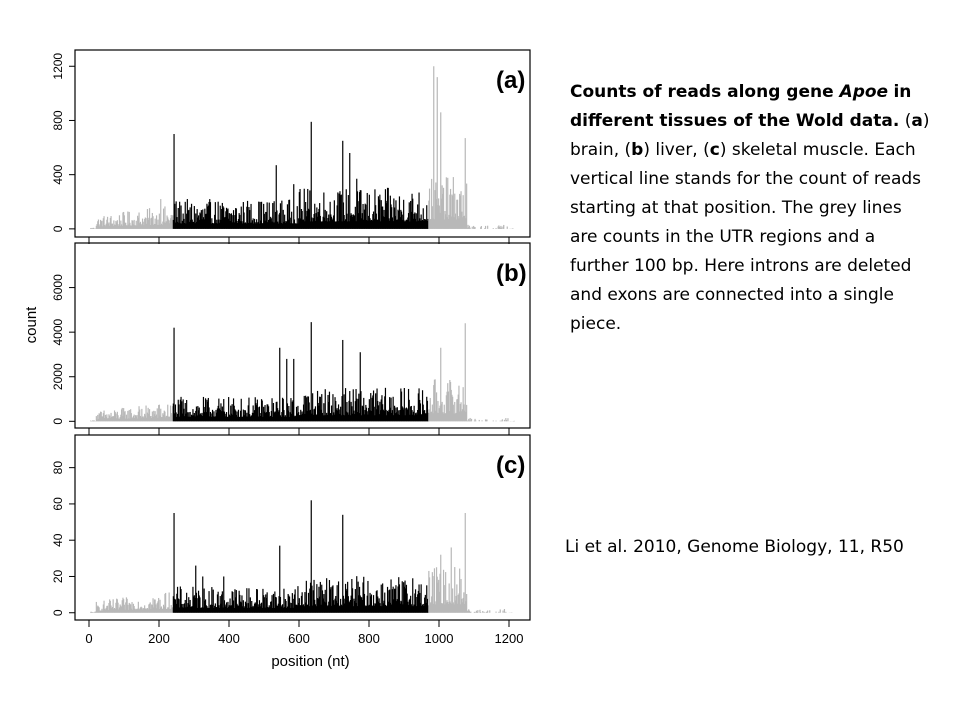  What do you see at coordinates (734, 547) in the screenshot?
I see `citation: Li et al. 2010, Genome Biology, 11, R50` at bounding box center [734, 547].